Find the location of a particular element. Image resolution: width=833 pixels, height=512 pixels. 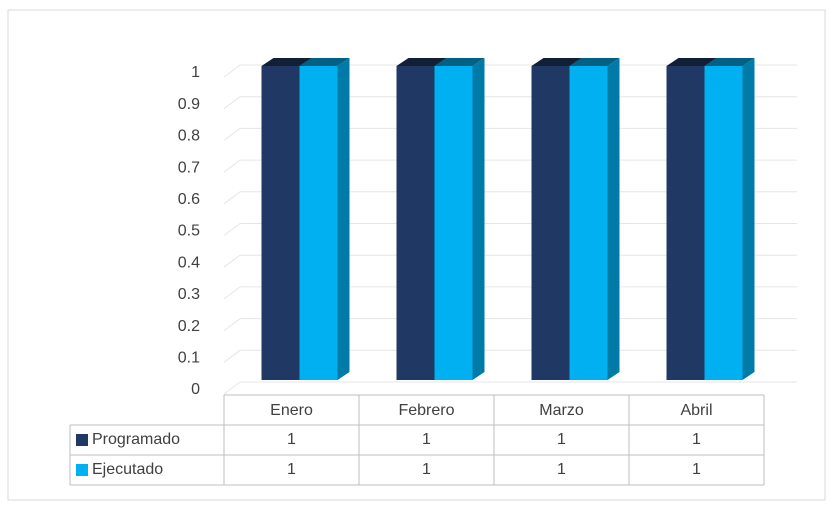

y-tick-label: 0.2 is located at coordinates (189, 326).